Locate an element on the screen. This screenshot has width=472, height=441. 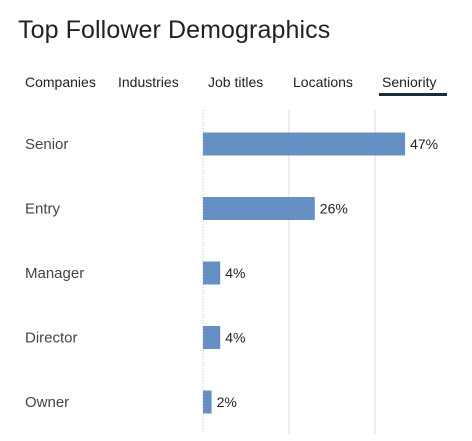
bar-entry is located at coordinates (259, 208).